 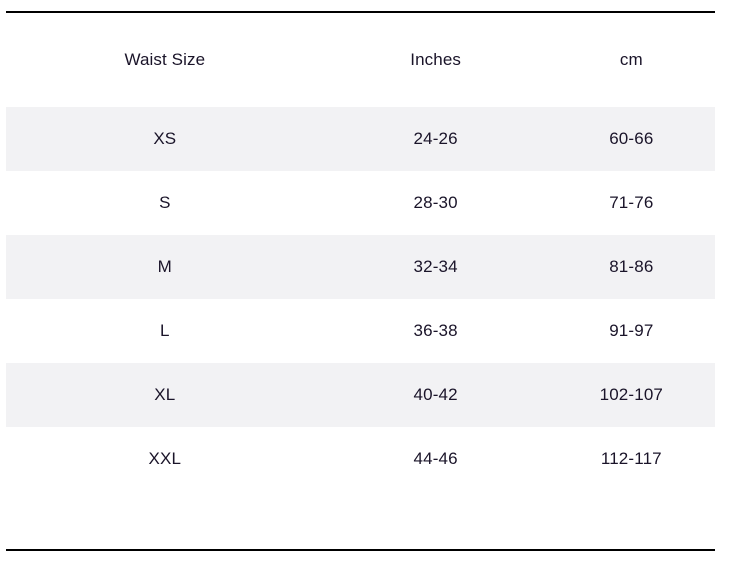 What do you see at coordinates (360, 395) in the screenshot?
I see `table-row: XL 40-42 102-107` at bounding box center [360, 395].